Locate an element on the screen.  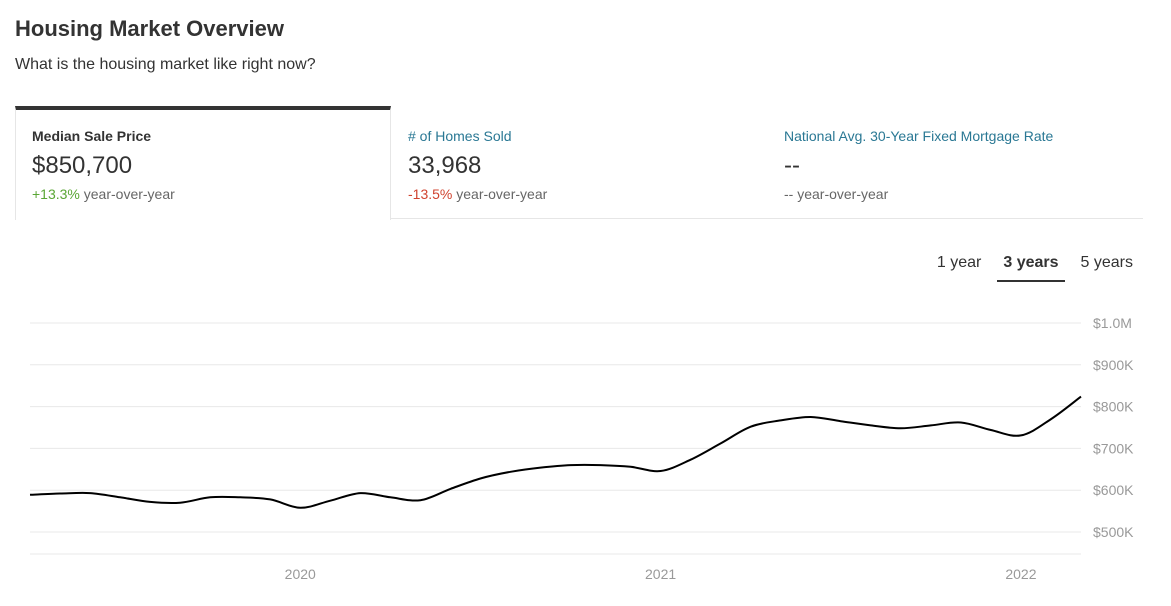
x-tick-label: 2021 is located at coordinates (660, 574).